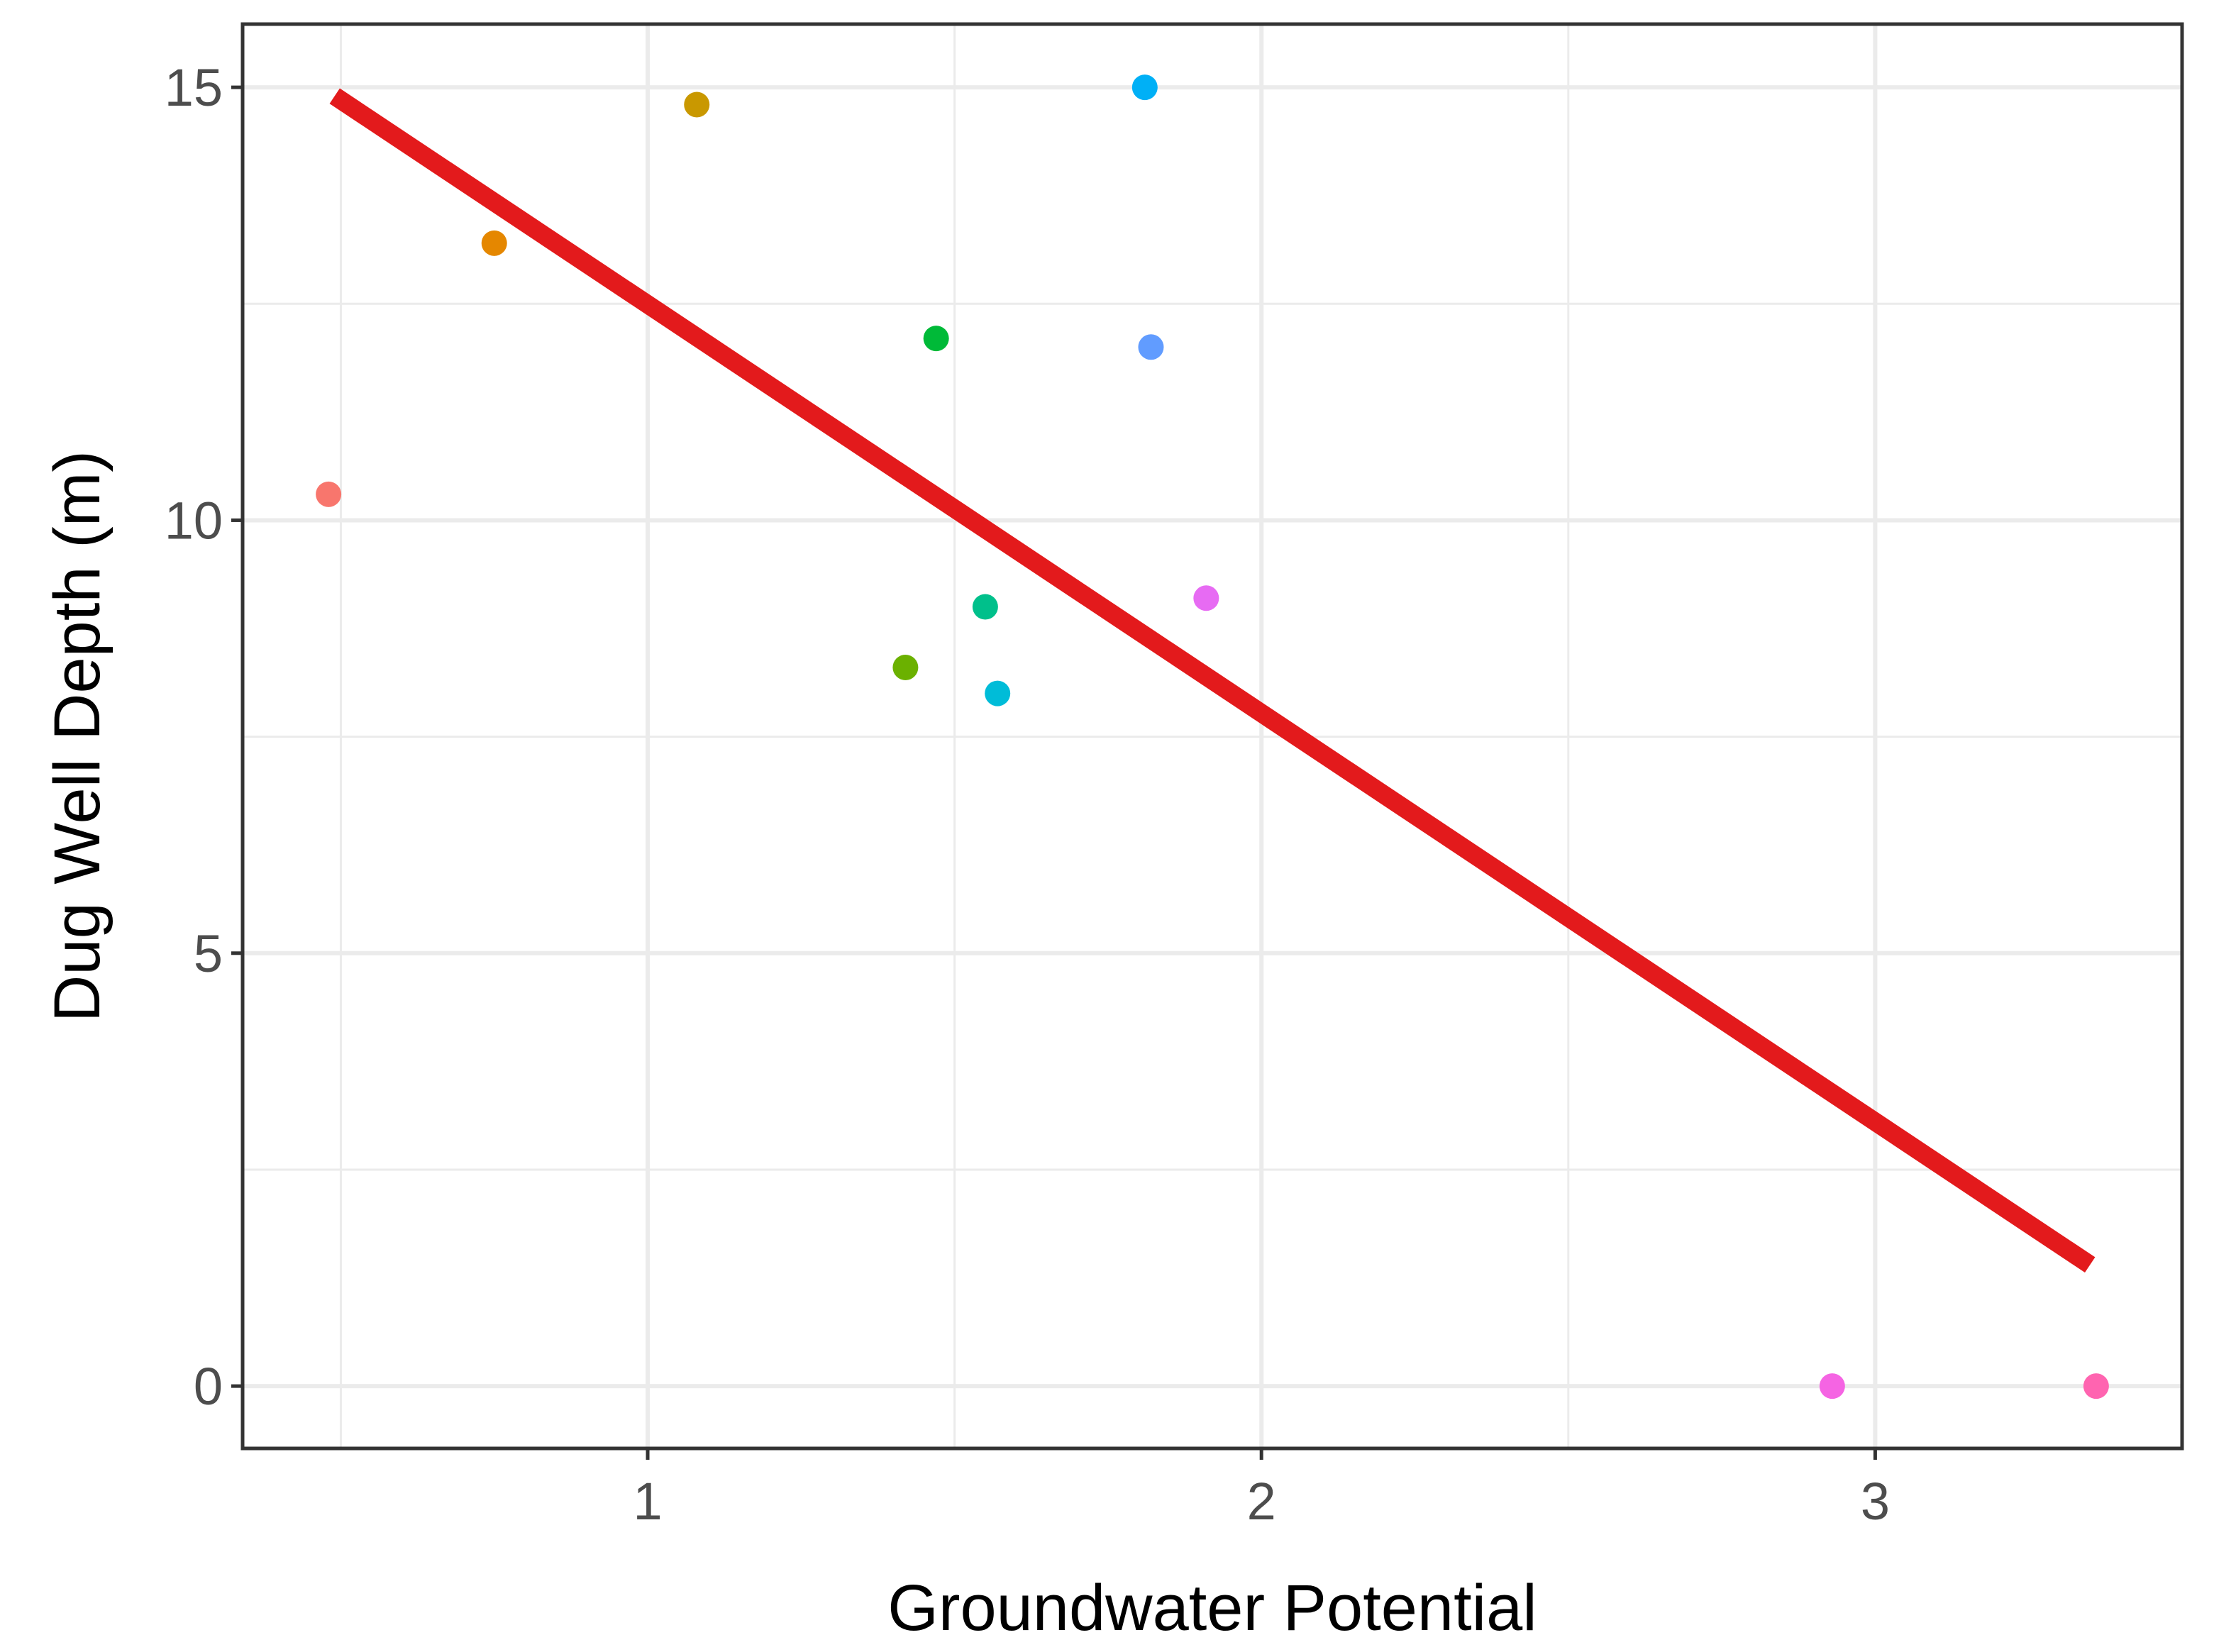  I want to click on x-tick-label-0: 1, so click(647, 1501).